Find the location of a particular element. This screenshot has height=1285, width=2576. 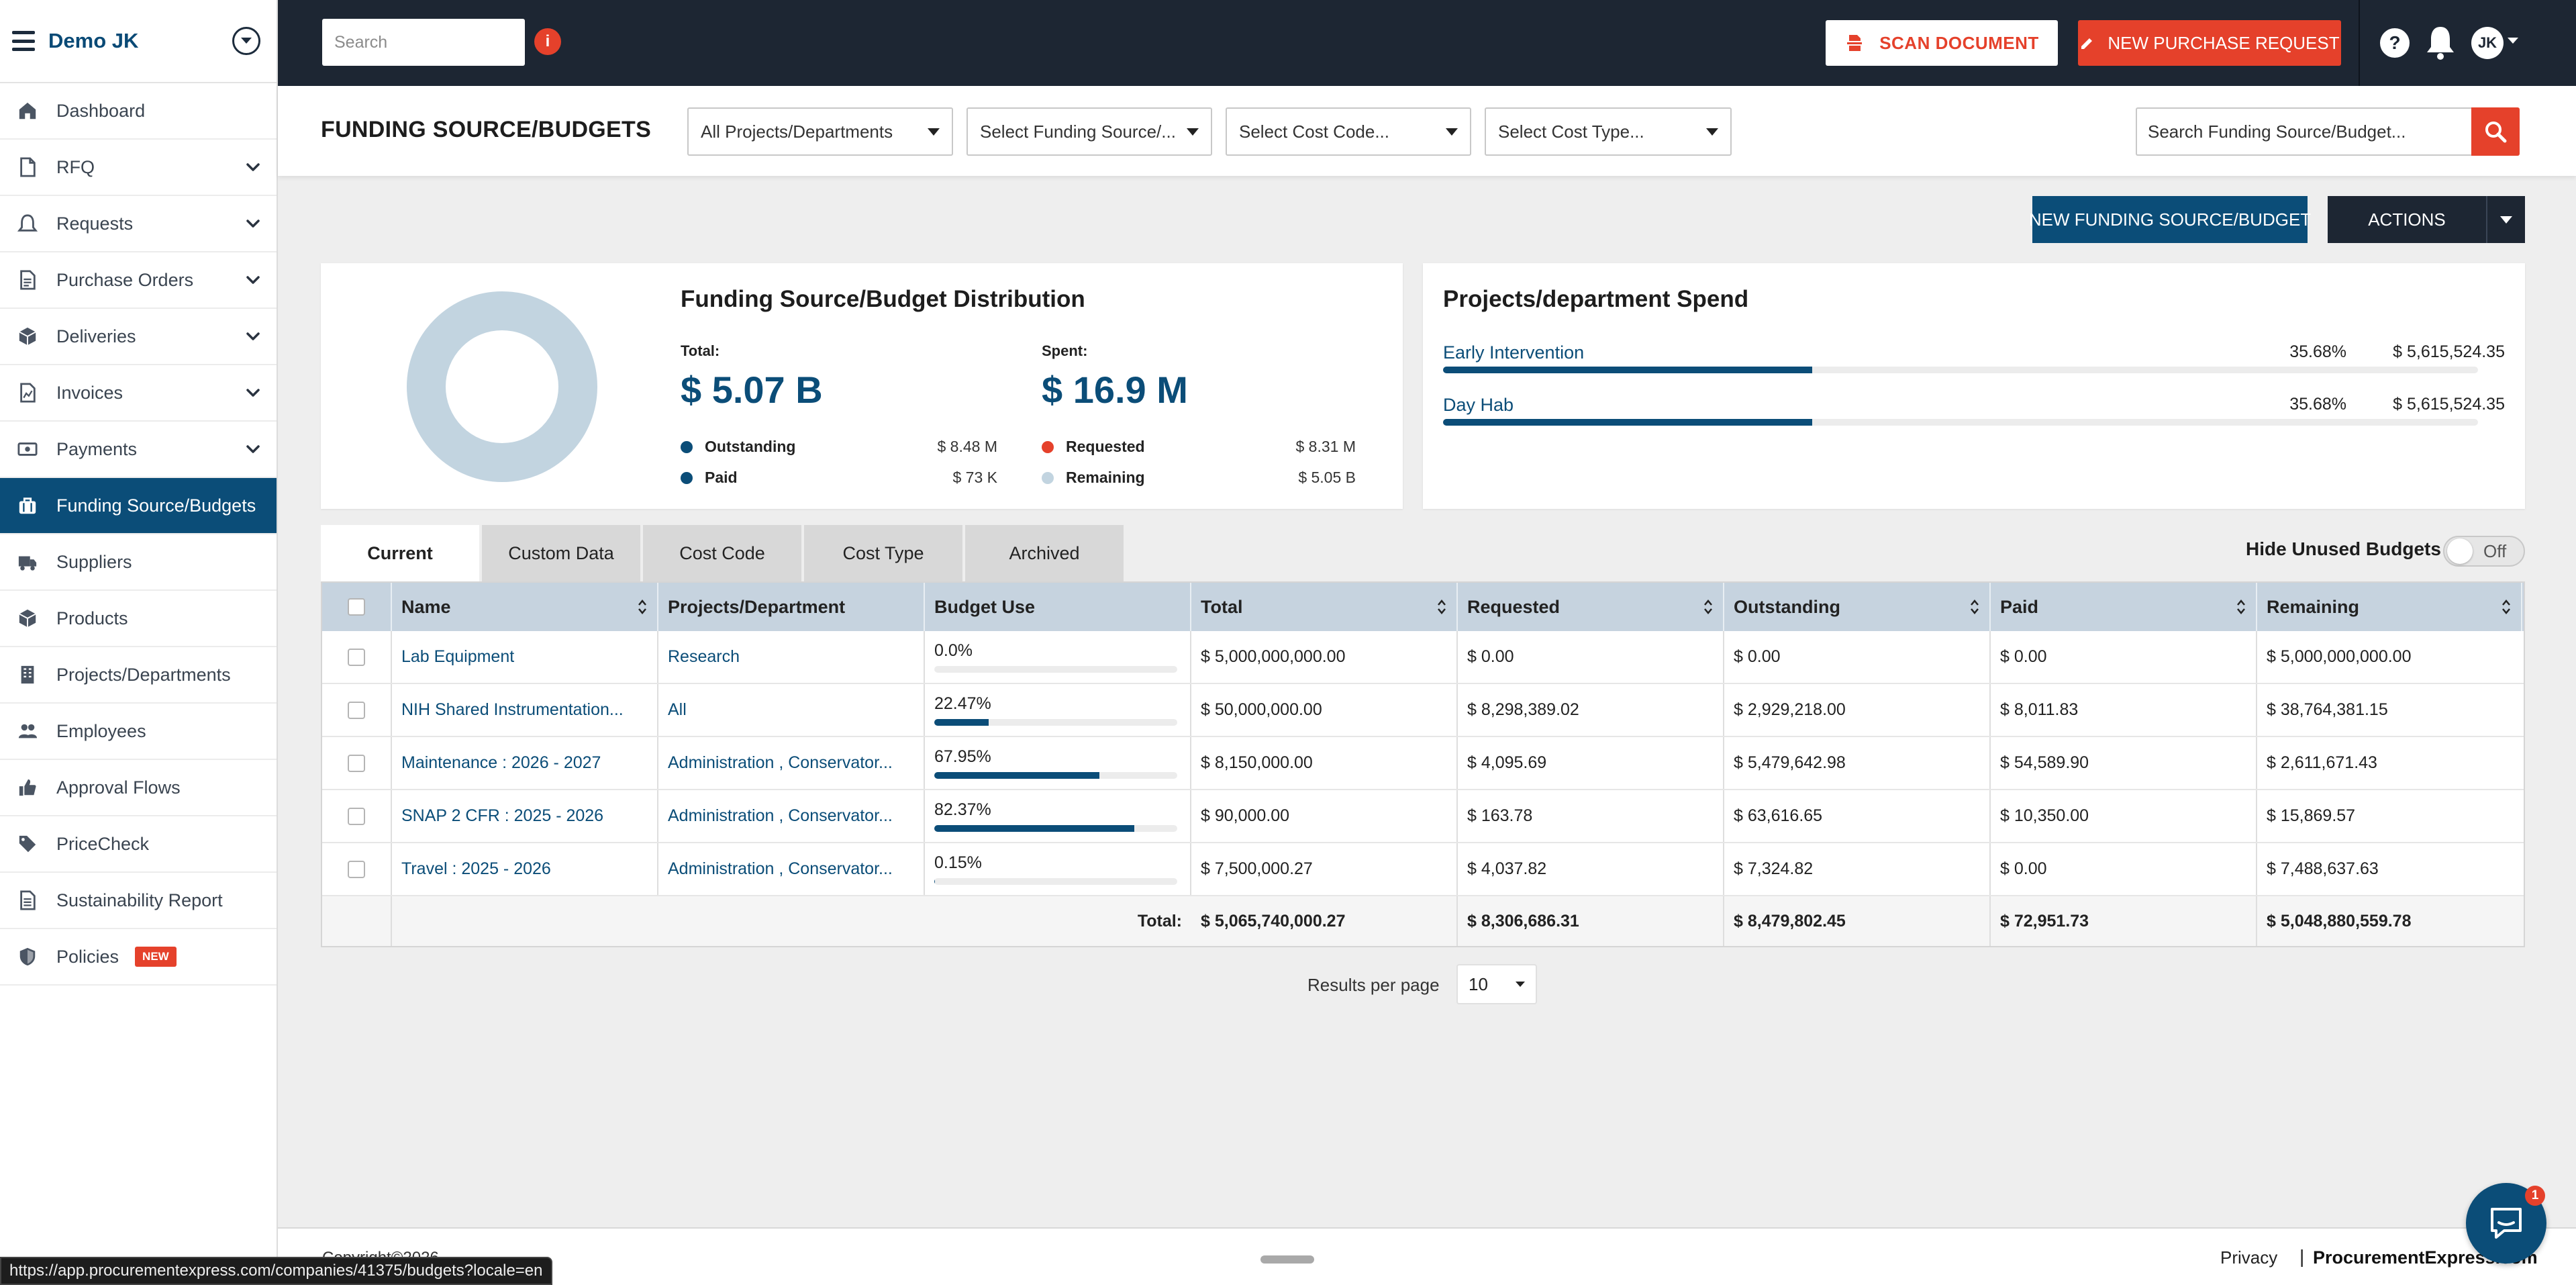

budget-use-fill is located at coordinates (1034, 828).